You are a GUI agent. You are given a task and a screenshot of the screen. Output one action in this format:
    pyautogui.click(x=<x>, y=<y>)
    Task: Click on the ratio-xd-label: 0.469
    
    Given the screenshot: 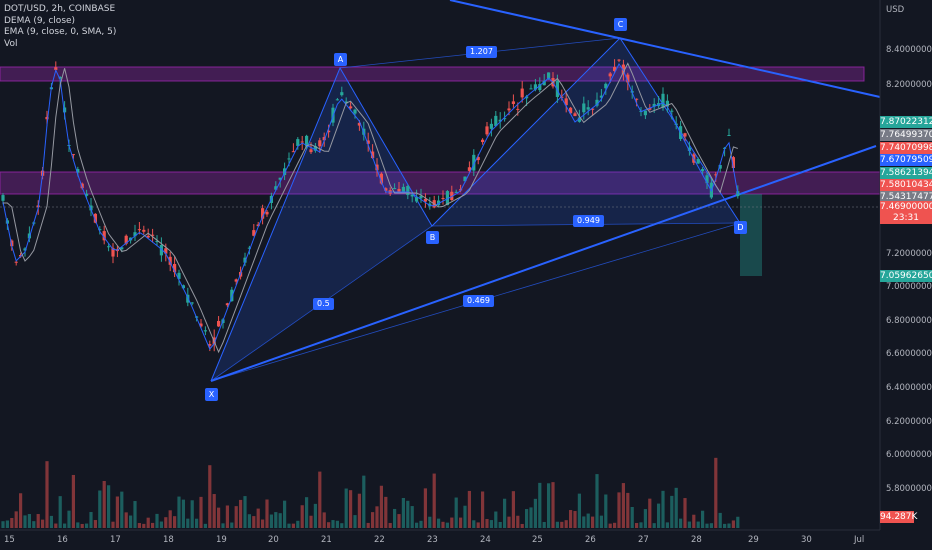 What is the action you would take?
    pyautogui.click(x=478, y=301)
    